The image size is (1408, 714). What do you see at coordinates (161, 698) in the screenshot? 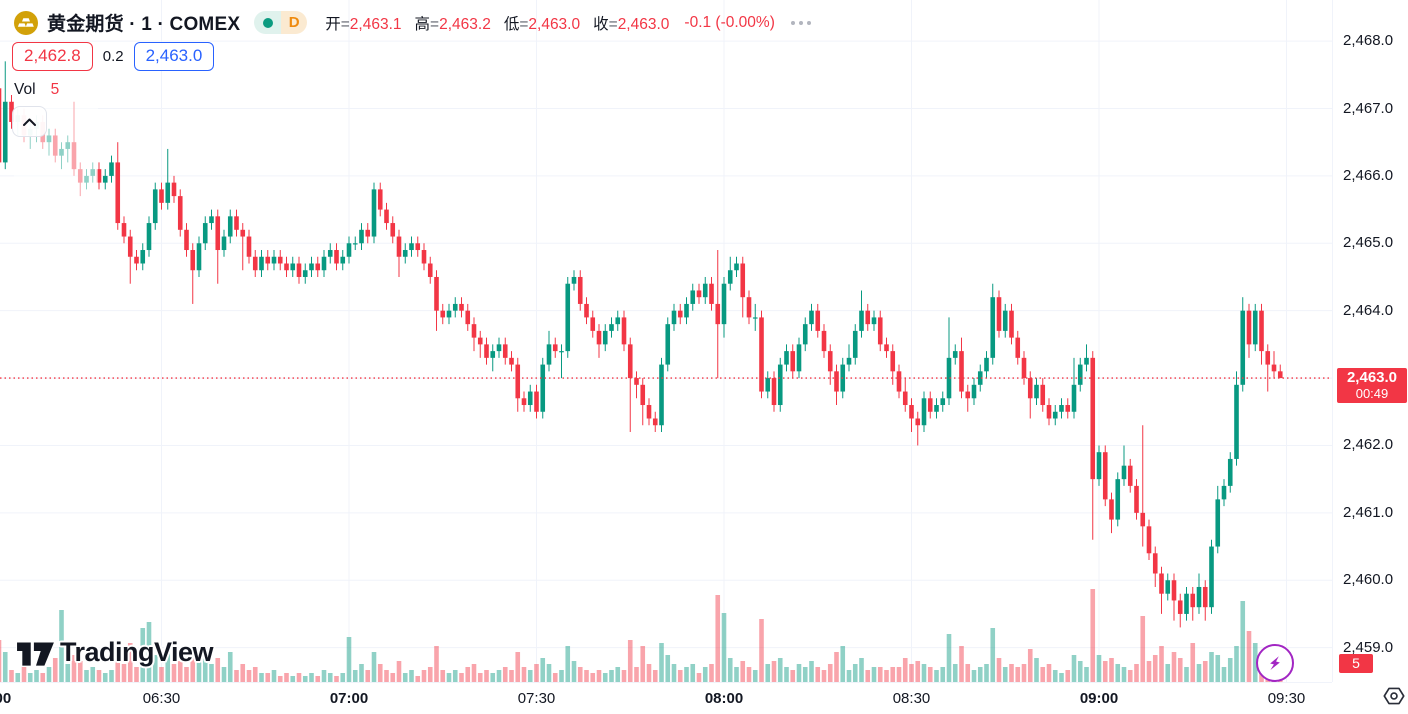
I see `time-tick-label: 06:30` at bounding box center [161, 698].